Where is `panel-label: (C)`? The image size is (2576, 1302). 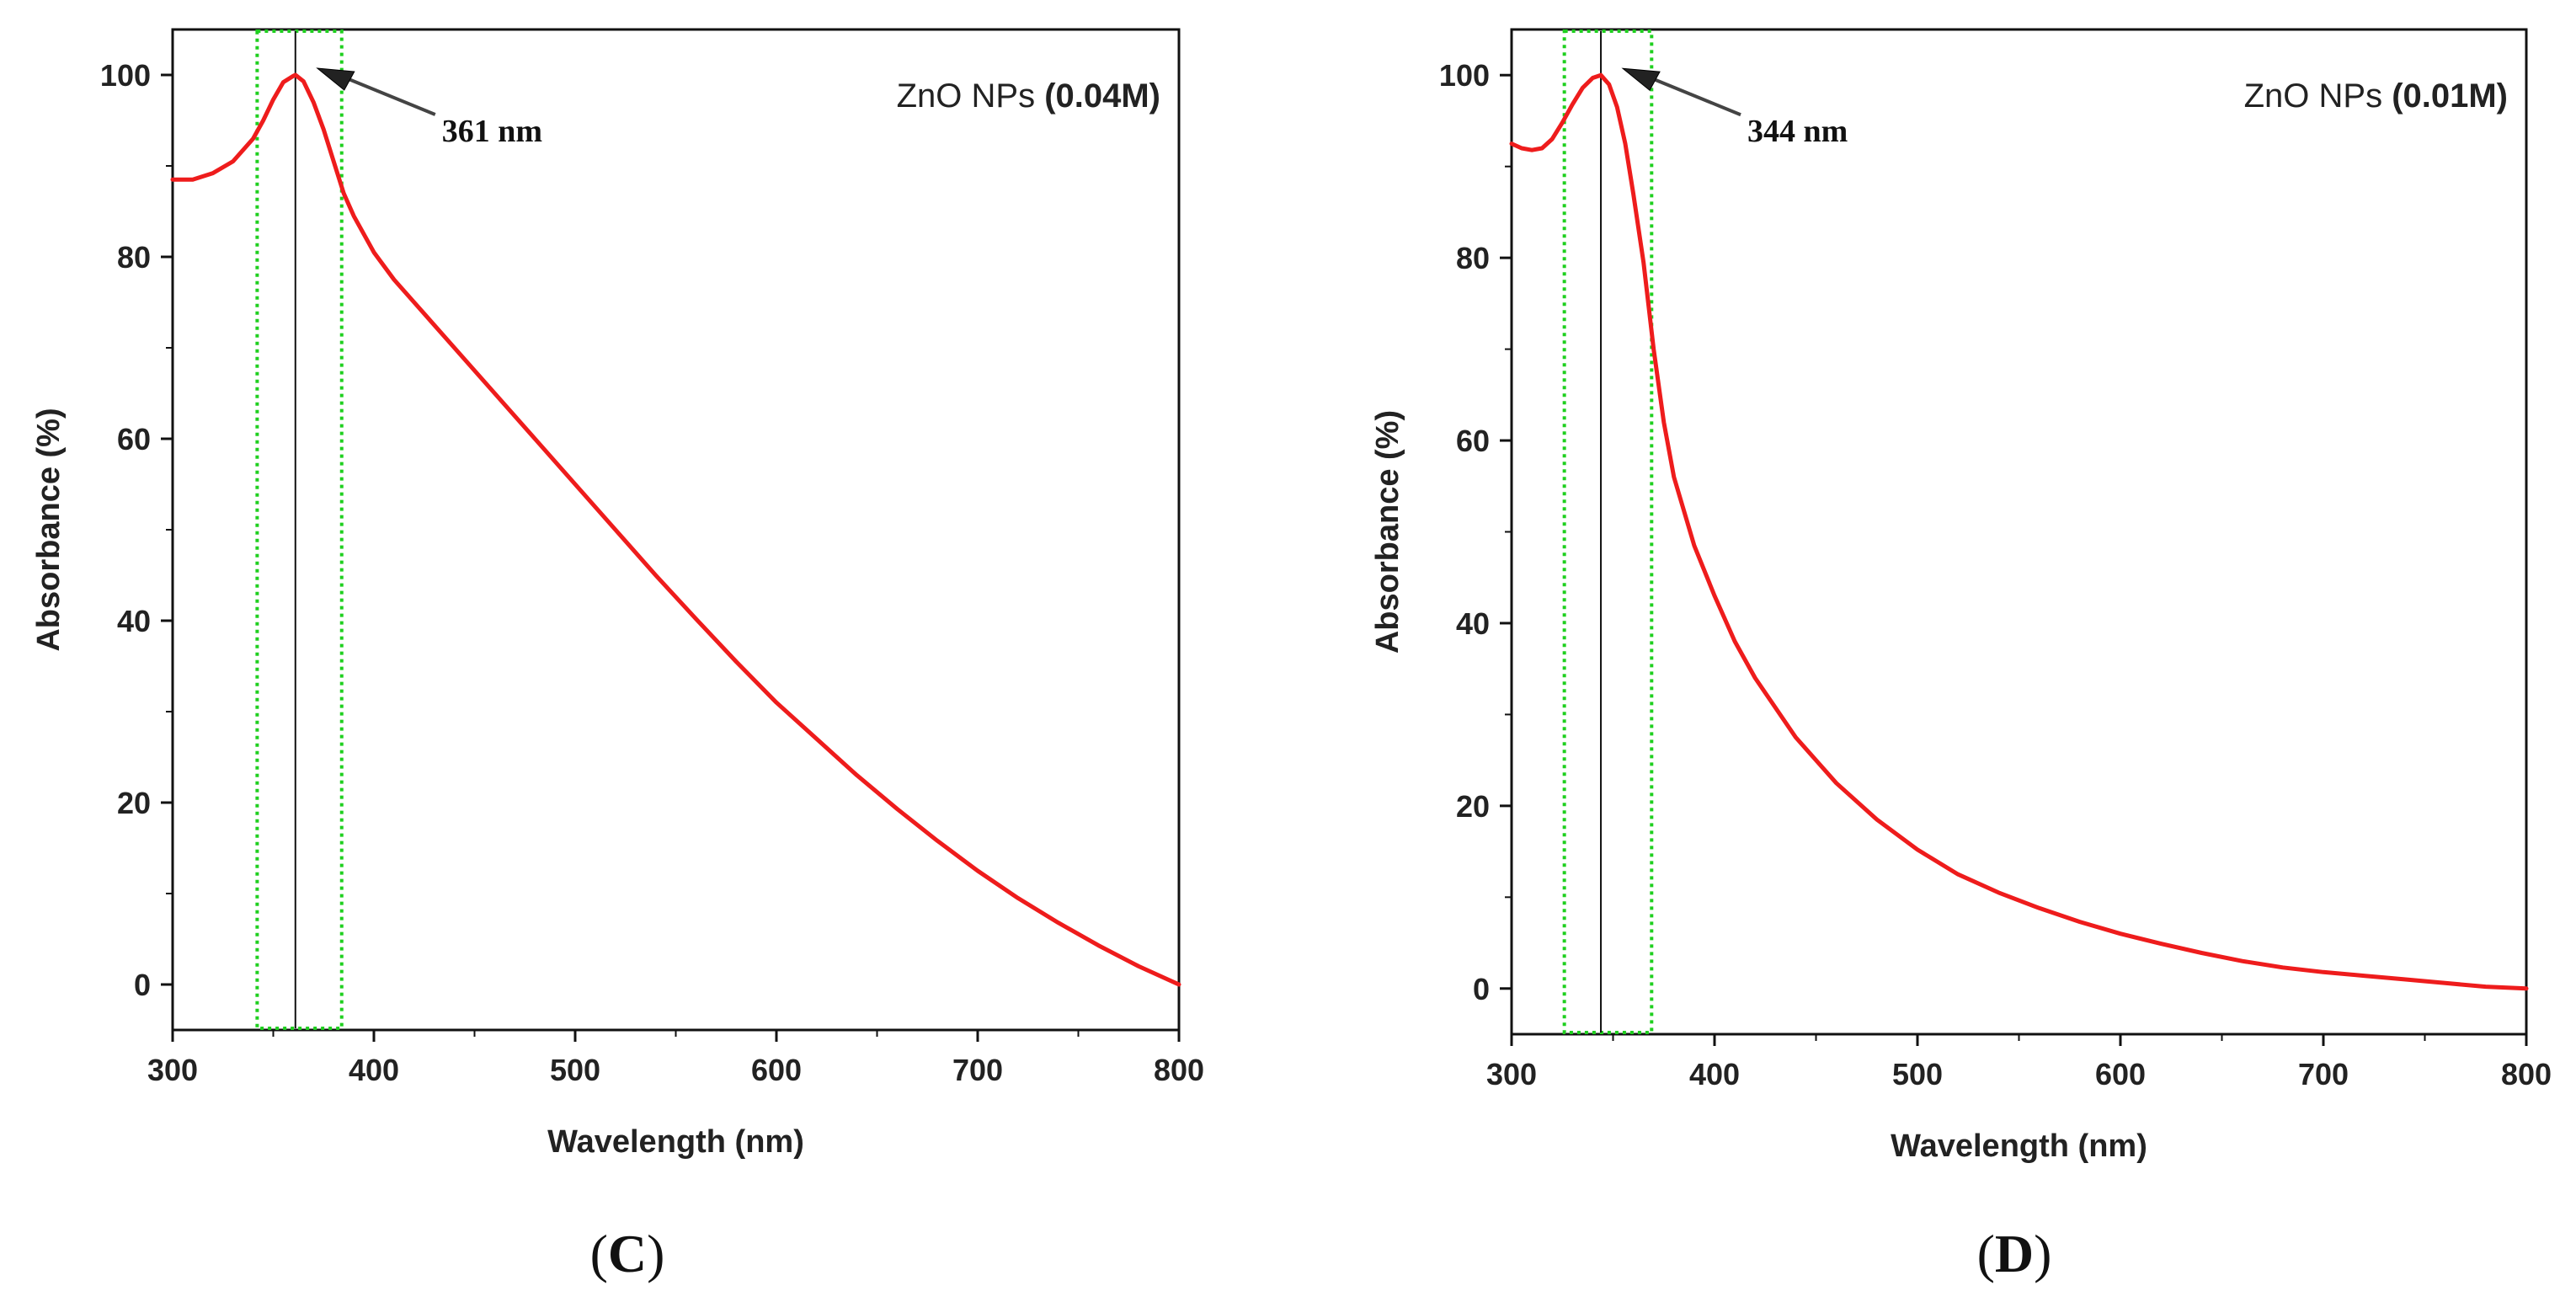 panel-label: (C) is located at coordinates (627, 1253).